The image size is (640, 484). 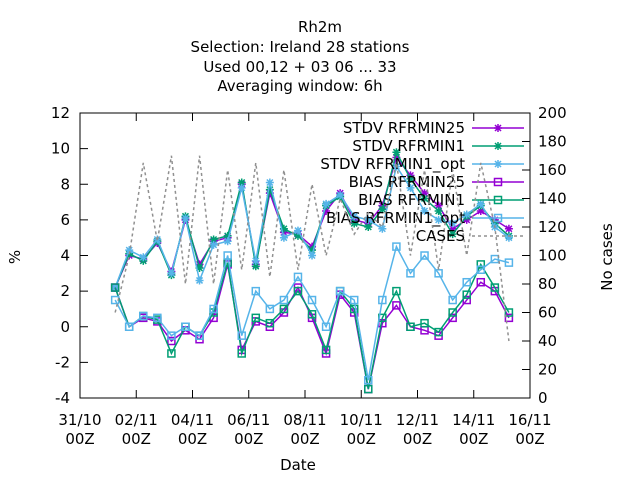 What do you see at coordinates (473, 429) in the screenshot?
I see `x-tick-label: 14/11 00Z` at bounding box center [473, 429].